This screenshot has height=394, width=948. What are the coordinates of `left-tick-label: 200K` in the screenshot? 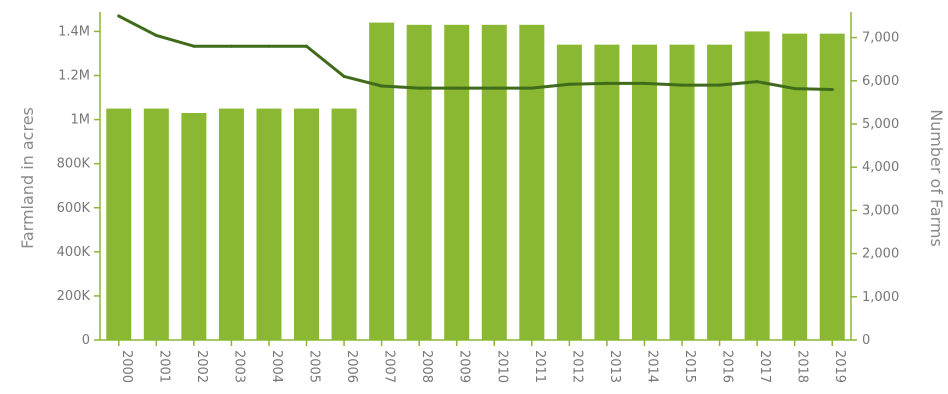 It's located at (74, 296).